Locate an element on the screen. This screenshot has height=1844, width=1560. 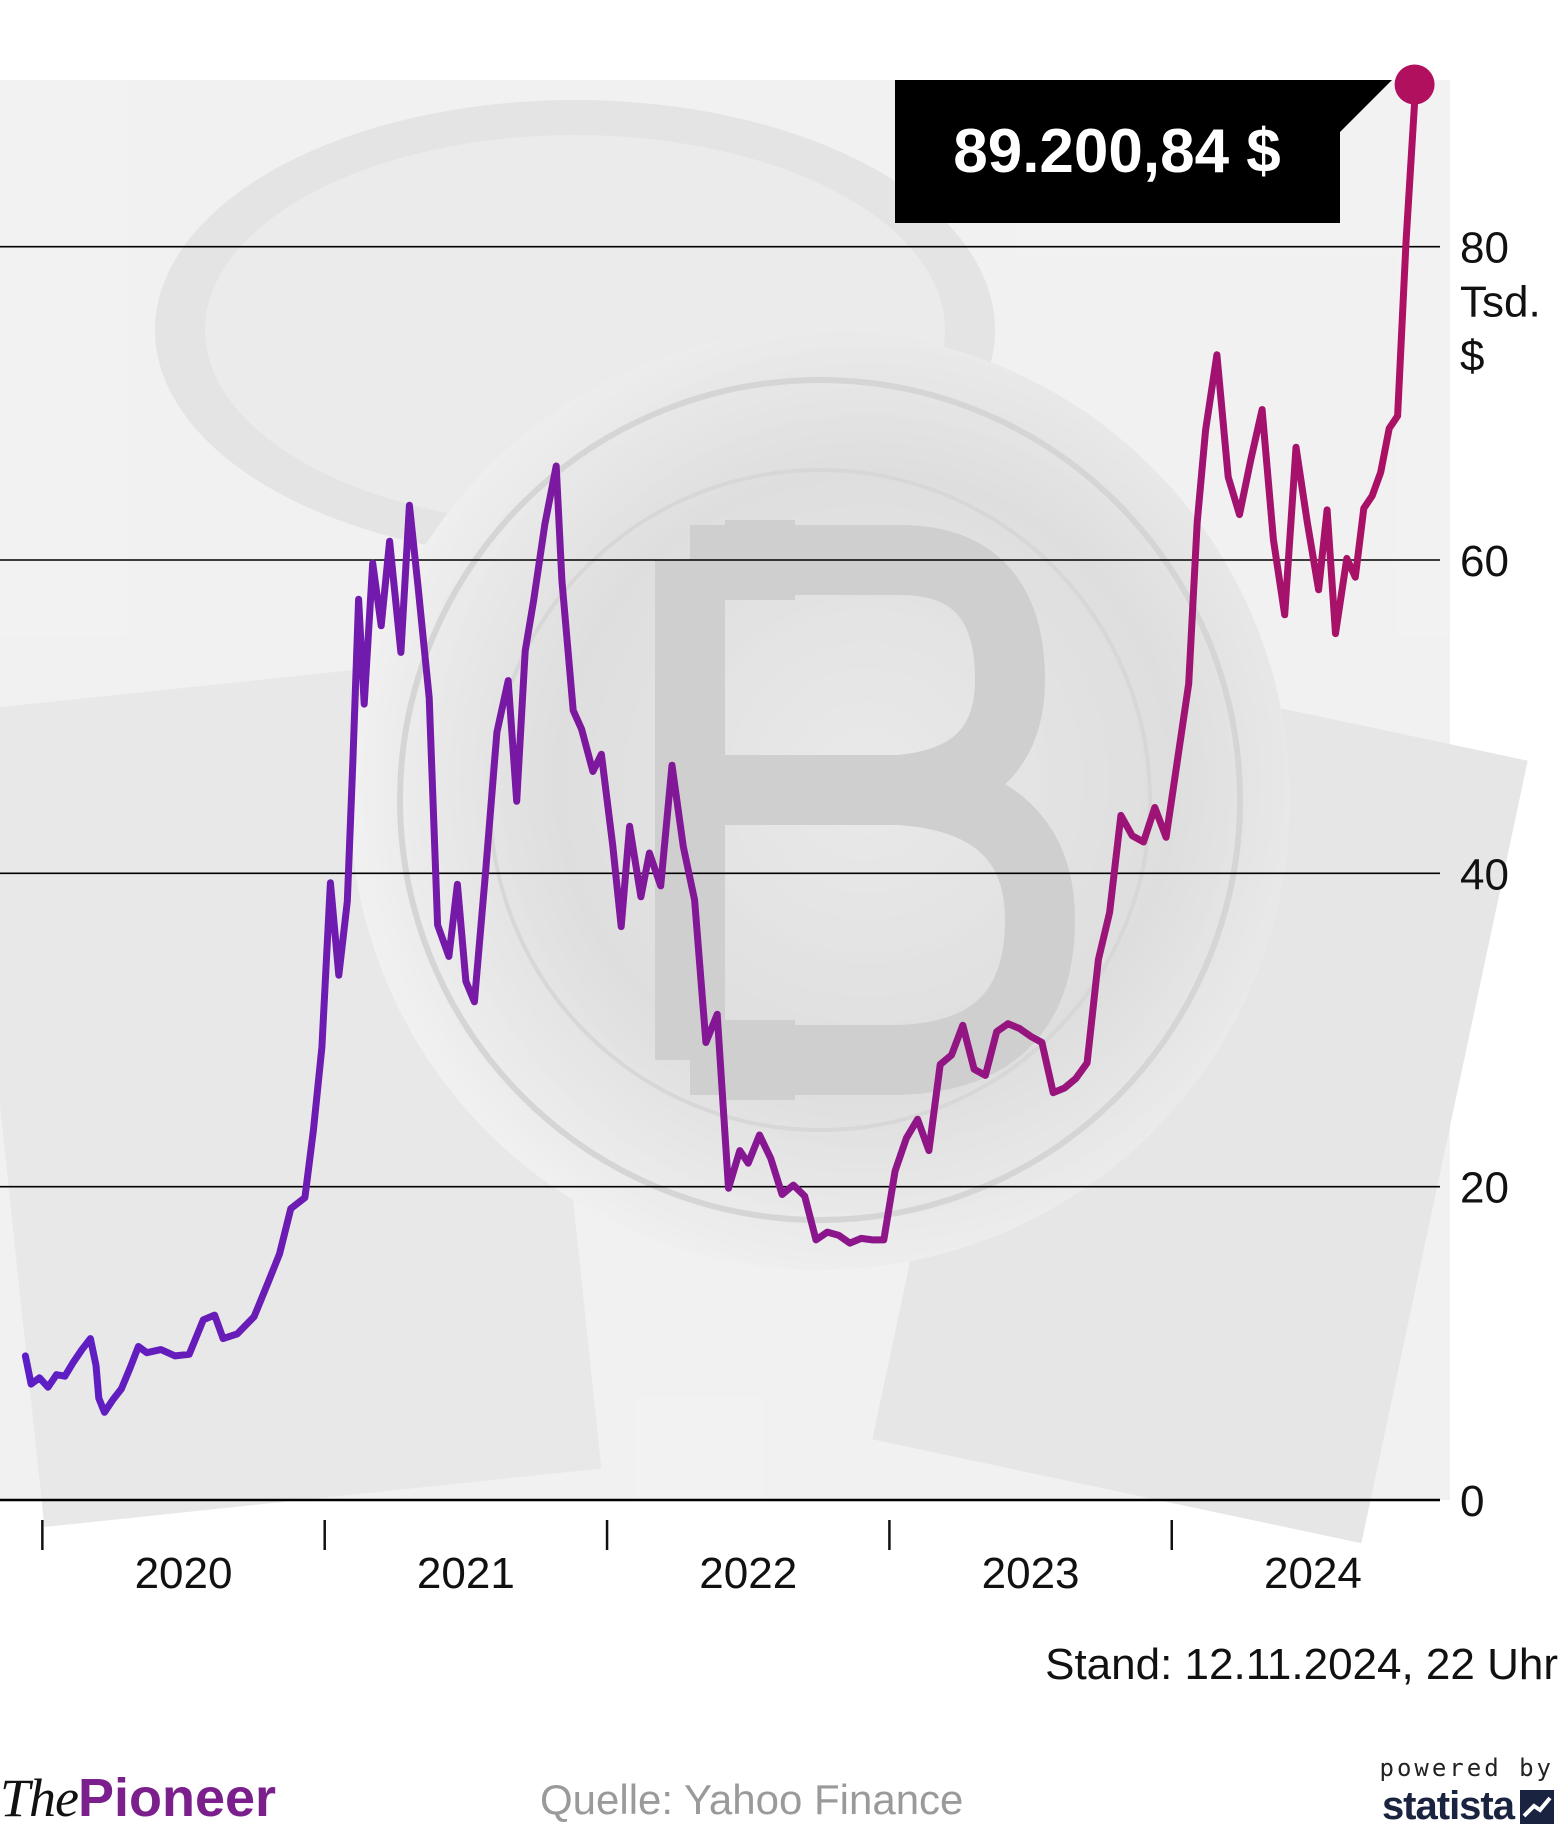
y-unit-label-0: Tsd. is located at coordinates (1500, 302).